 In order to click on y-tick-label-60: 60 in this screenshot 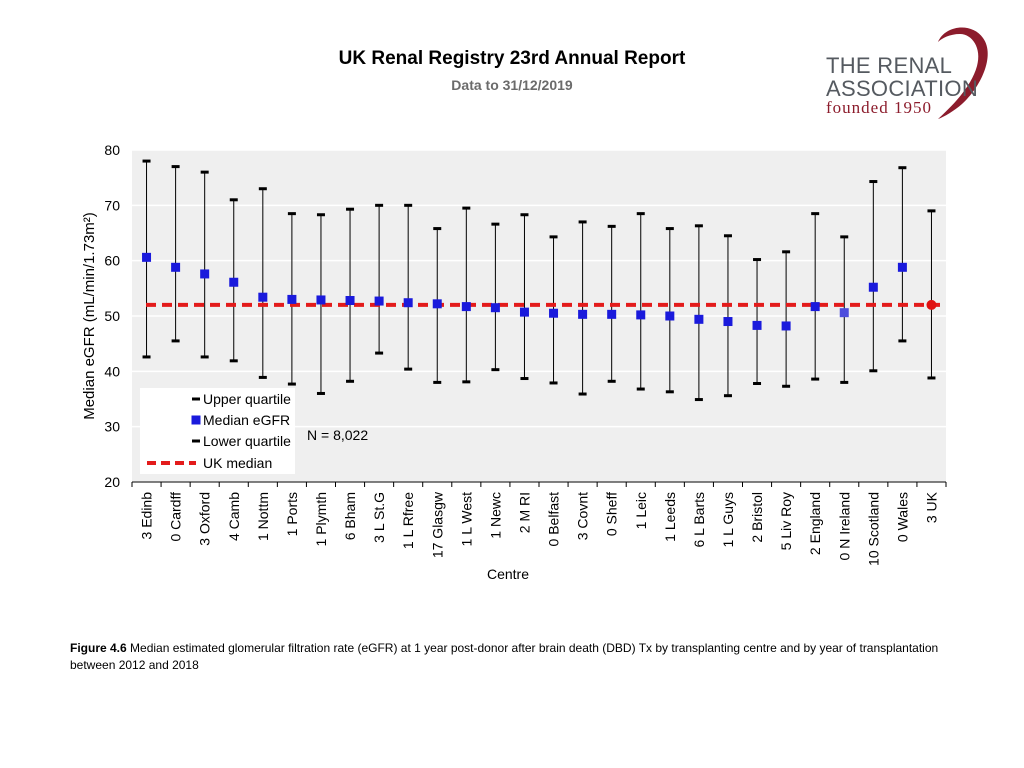, I will do `click(112, 261)`.